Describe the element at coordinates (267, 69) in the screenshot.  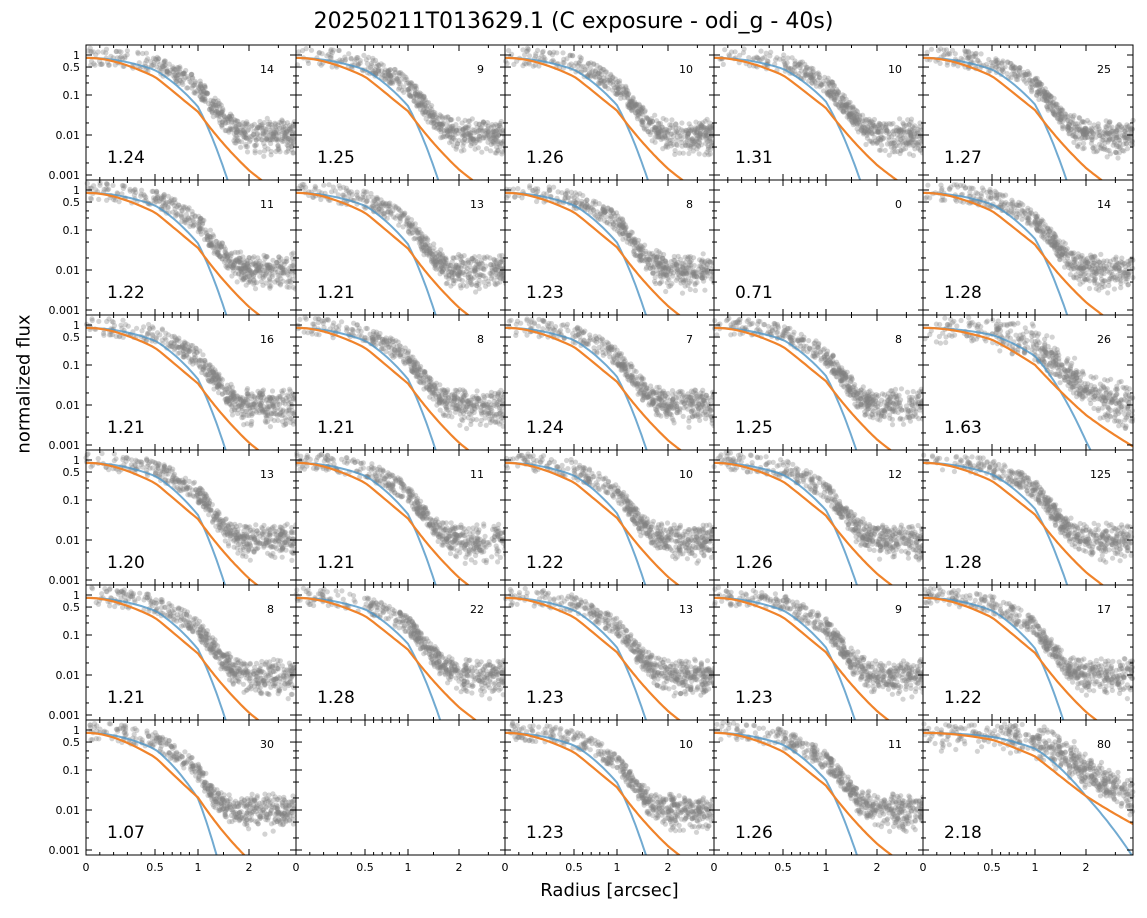
I see `star-count-label: 14` at that location.